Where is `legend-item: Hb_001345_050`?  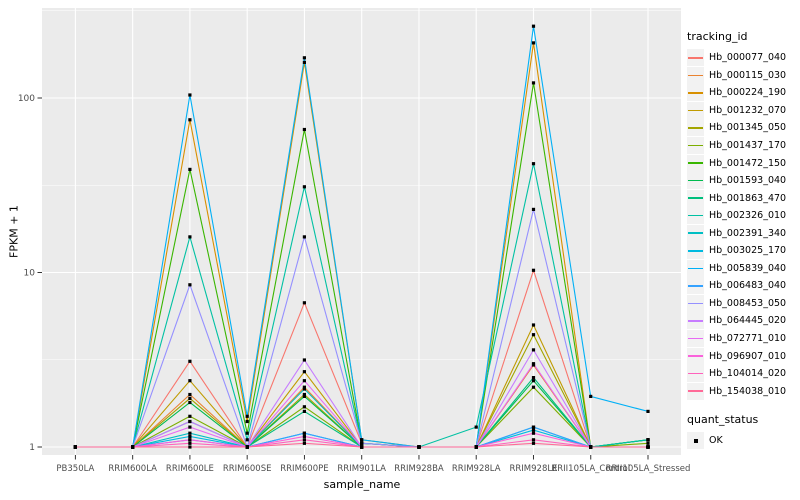
legend-item: Hb_001345_050 is located at coordinates (743, 128).